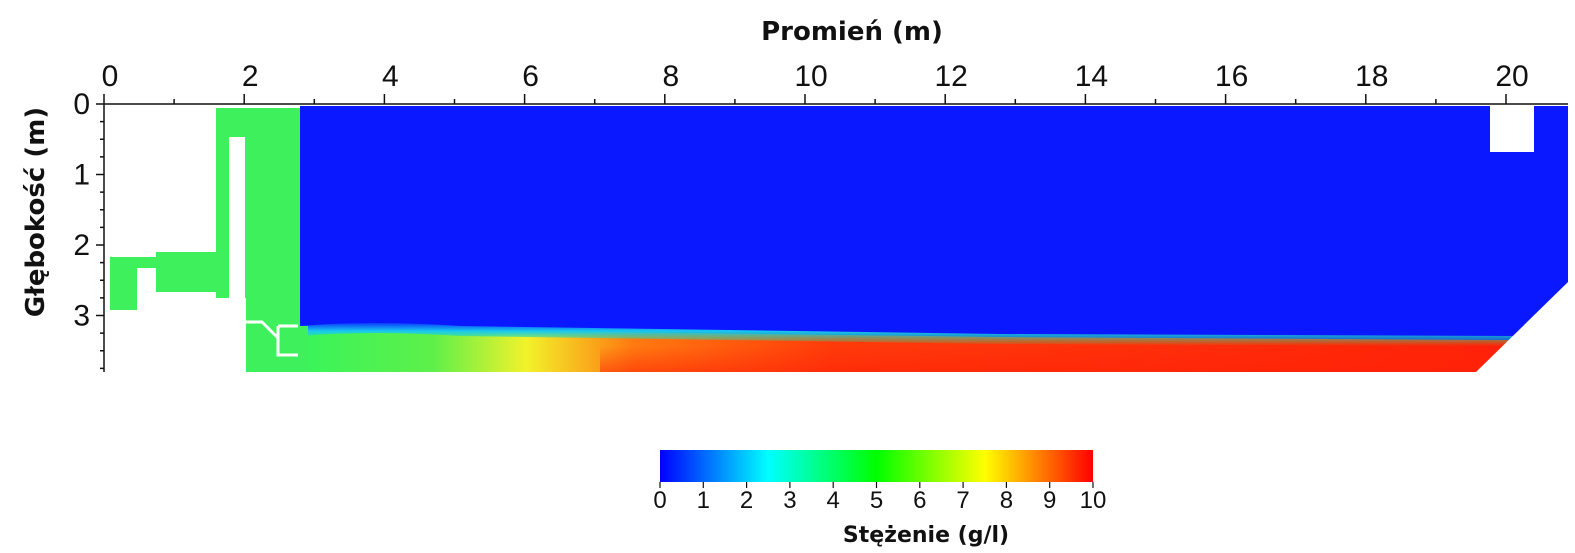 The image size is (1575, 553). Describe the element at coordinates (1511, 76) in the screenshot. I see `x-tick-label: 20` at that location.